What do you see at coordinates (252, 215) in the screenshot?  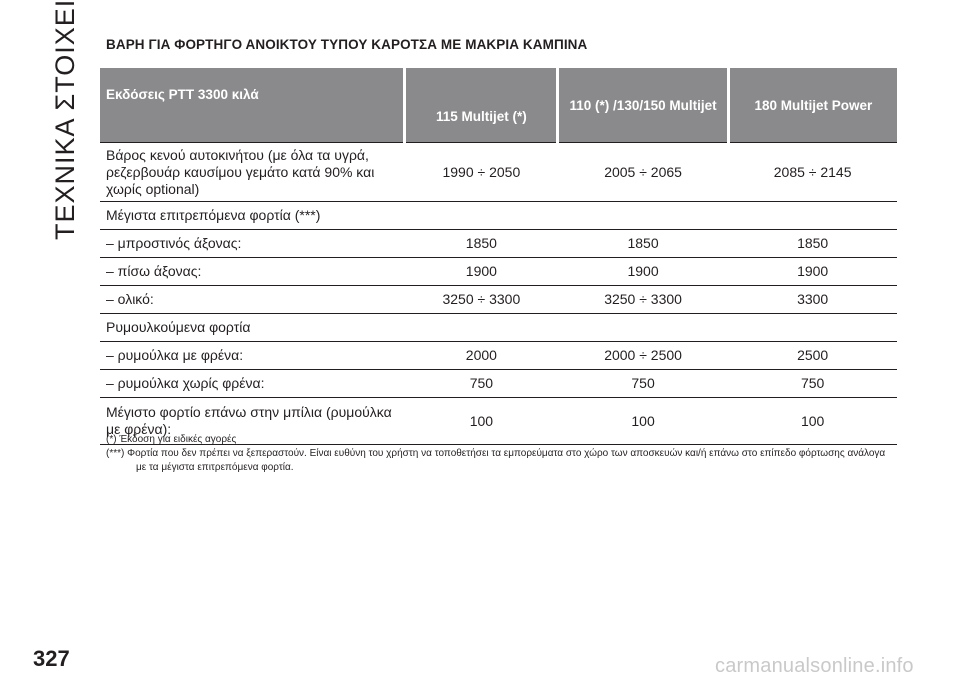 I see `row-label: Μέγιστα επιτρεπόμενα φορτία (***)` at bounding box center [252, 215].